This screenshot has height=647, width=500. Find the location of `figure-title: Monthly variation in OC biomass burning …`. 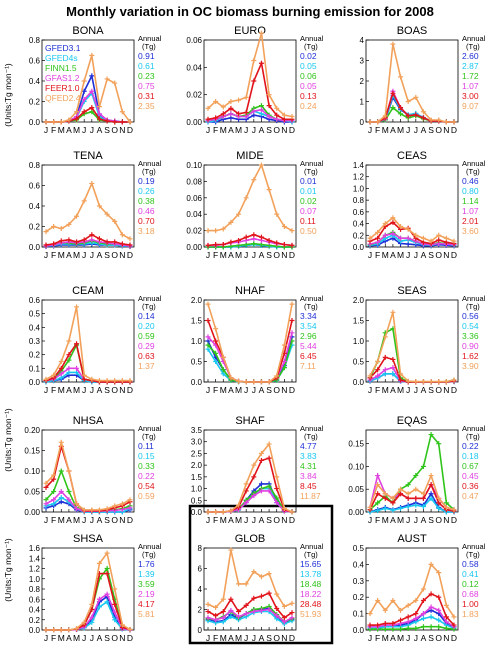

figure-title: Monthly variation in OC biomass burning … is located at coordinates (250, 11).